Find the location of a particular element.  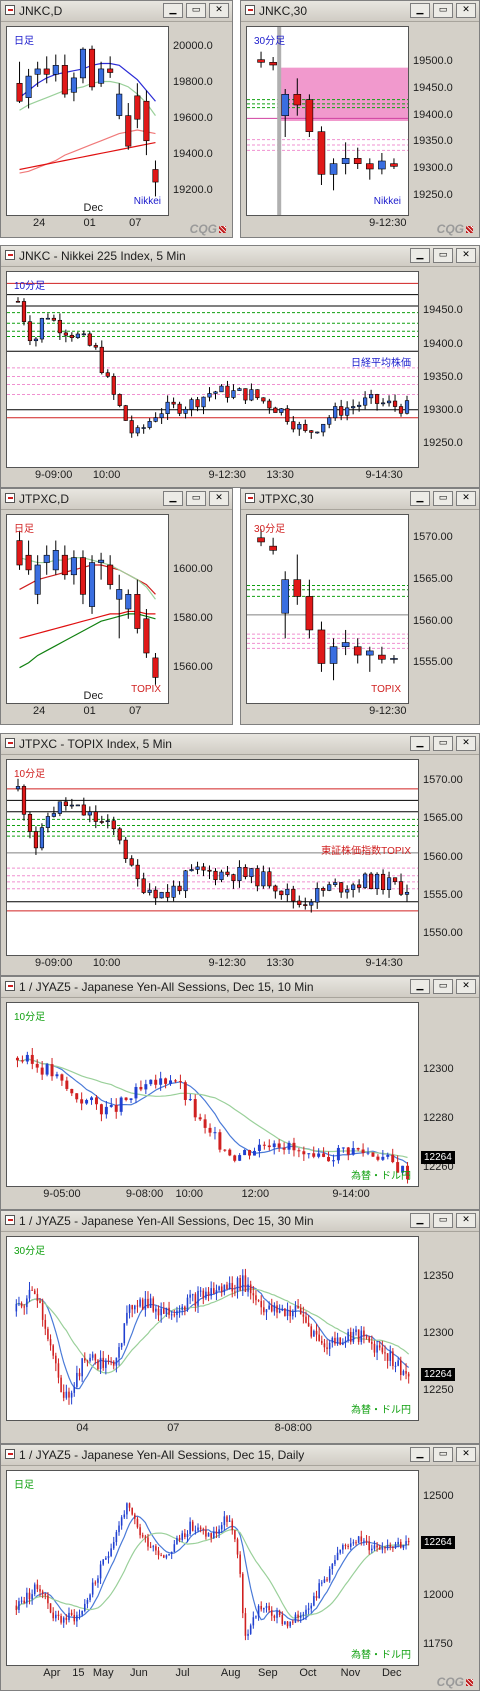

window-titlebar: JTPXC - TOPIX Index, 5 Min ▁ ▭ ✕ is located at coordinates (240, 744).